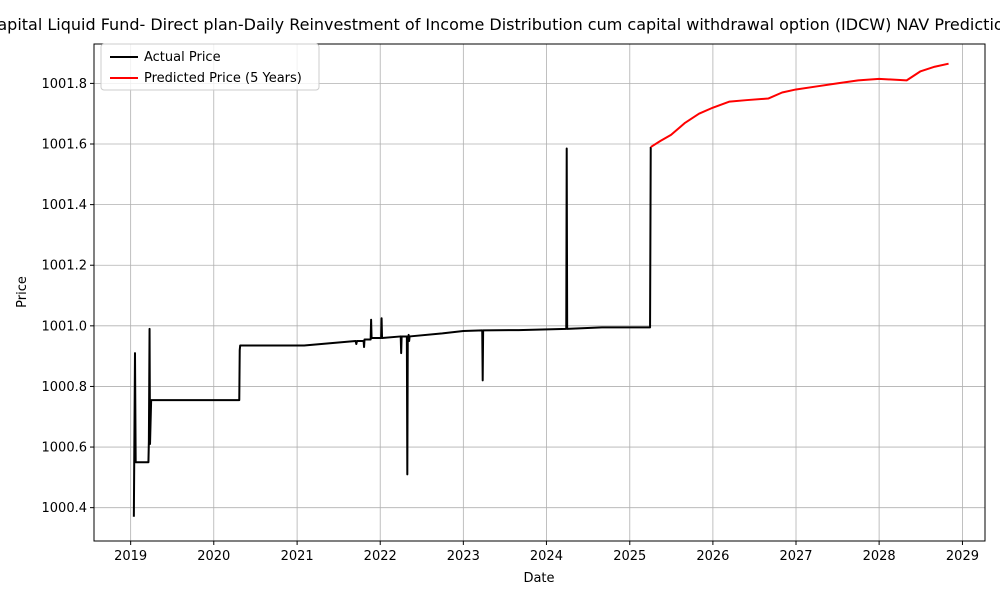  What do you see at coordinates (380, 556) in the screenshot?
I see `x-tick-label: 2022` at bounding box center [380, 556].